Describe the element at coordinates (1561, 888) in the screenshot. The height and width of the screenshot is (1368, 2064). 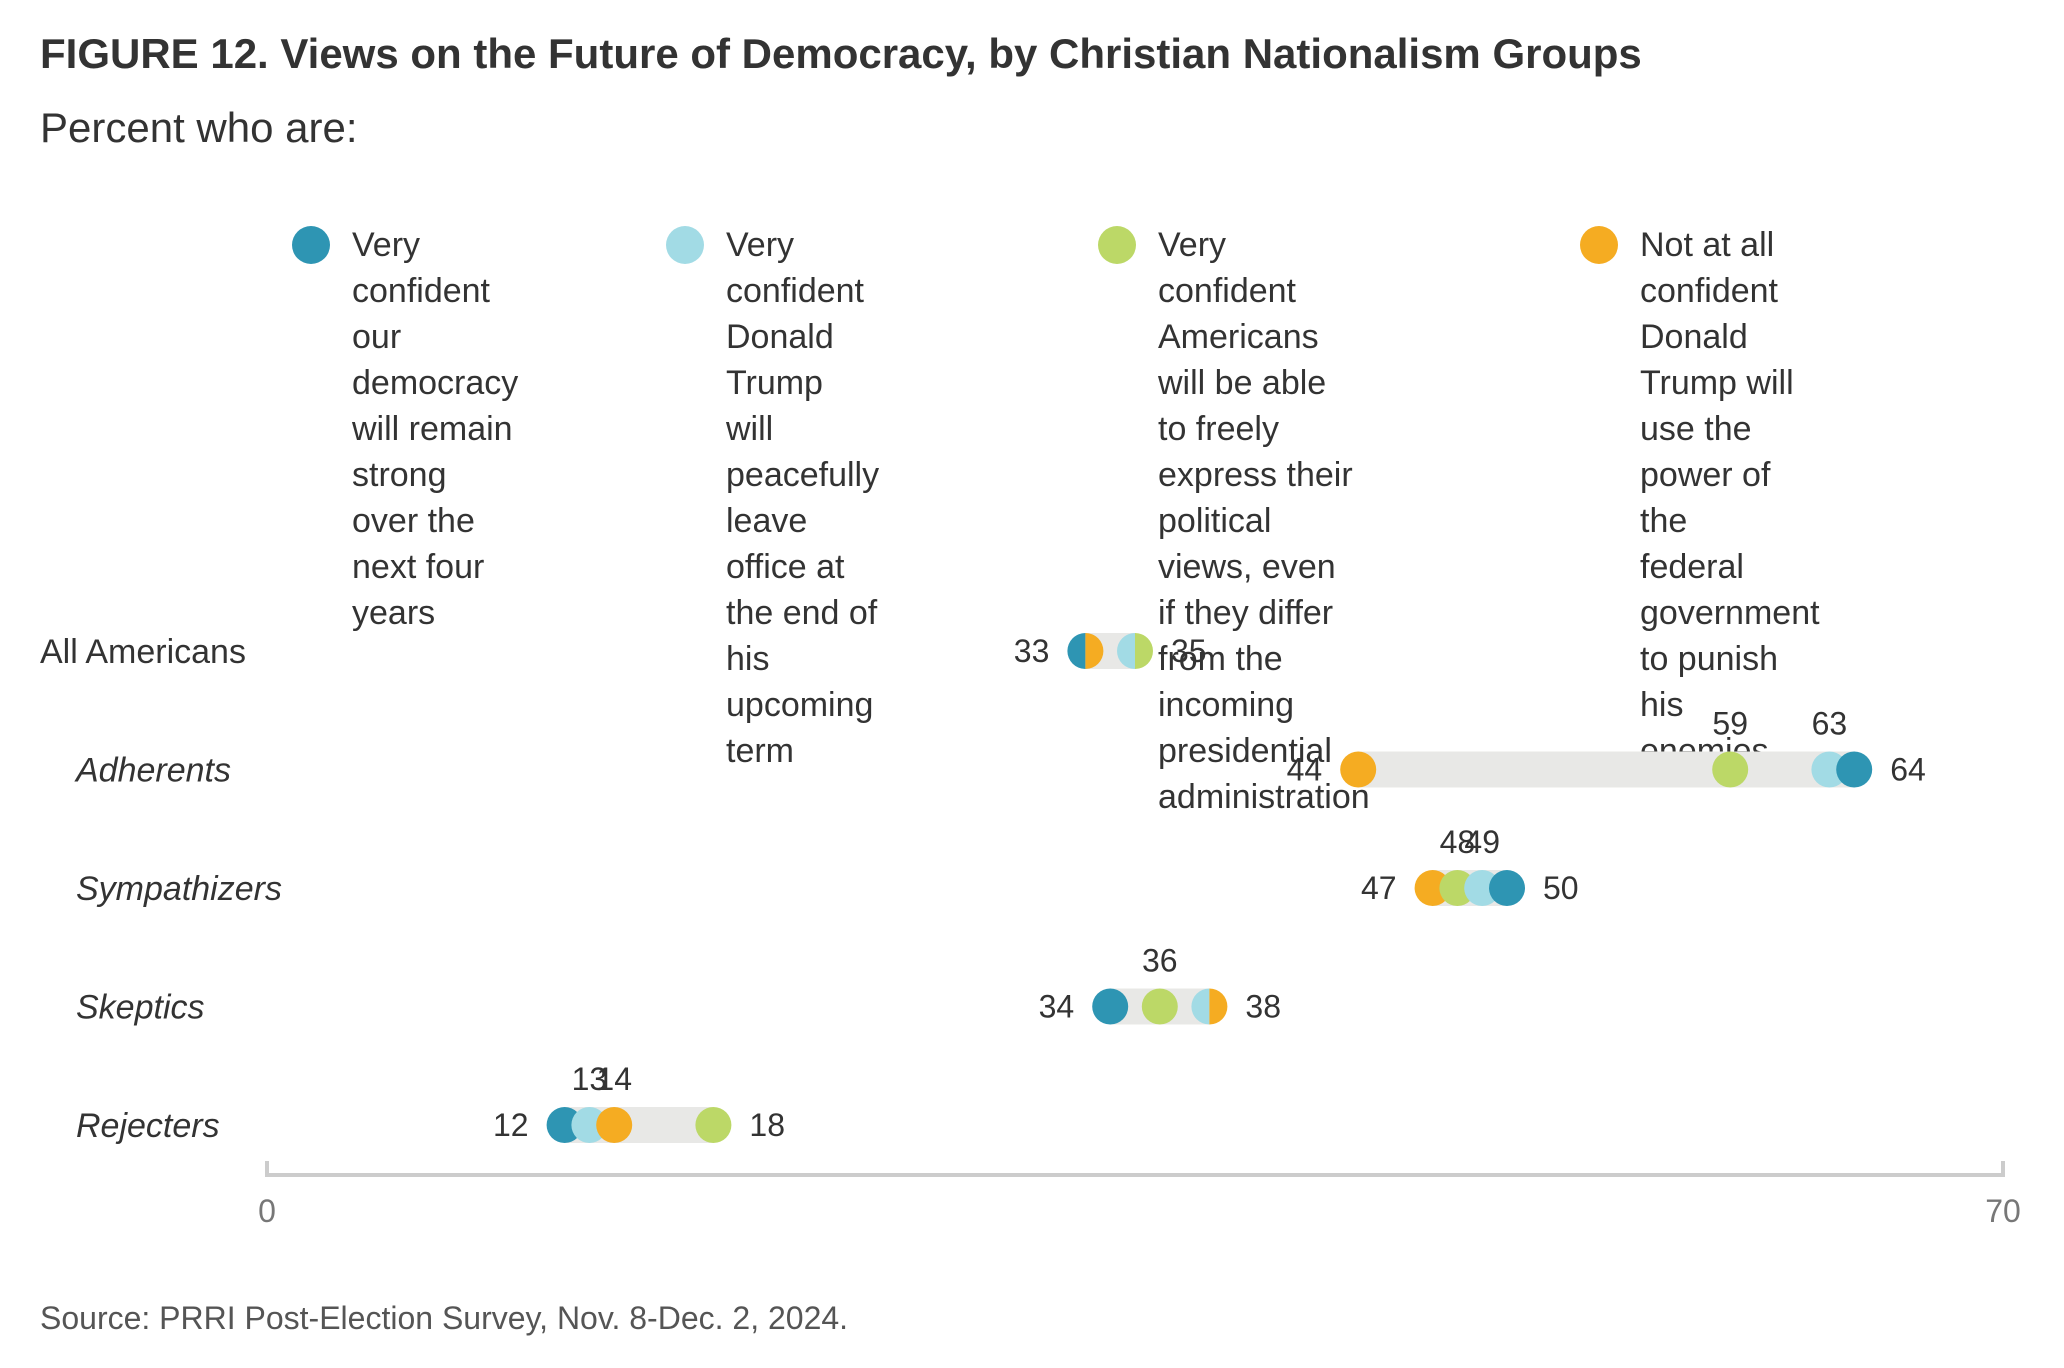
I see `data-label-sympathizers-50: 50` at that location.